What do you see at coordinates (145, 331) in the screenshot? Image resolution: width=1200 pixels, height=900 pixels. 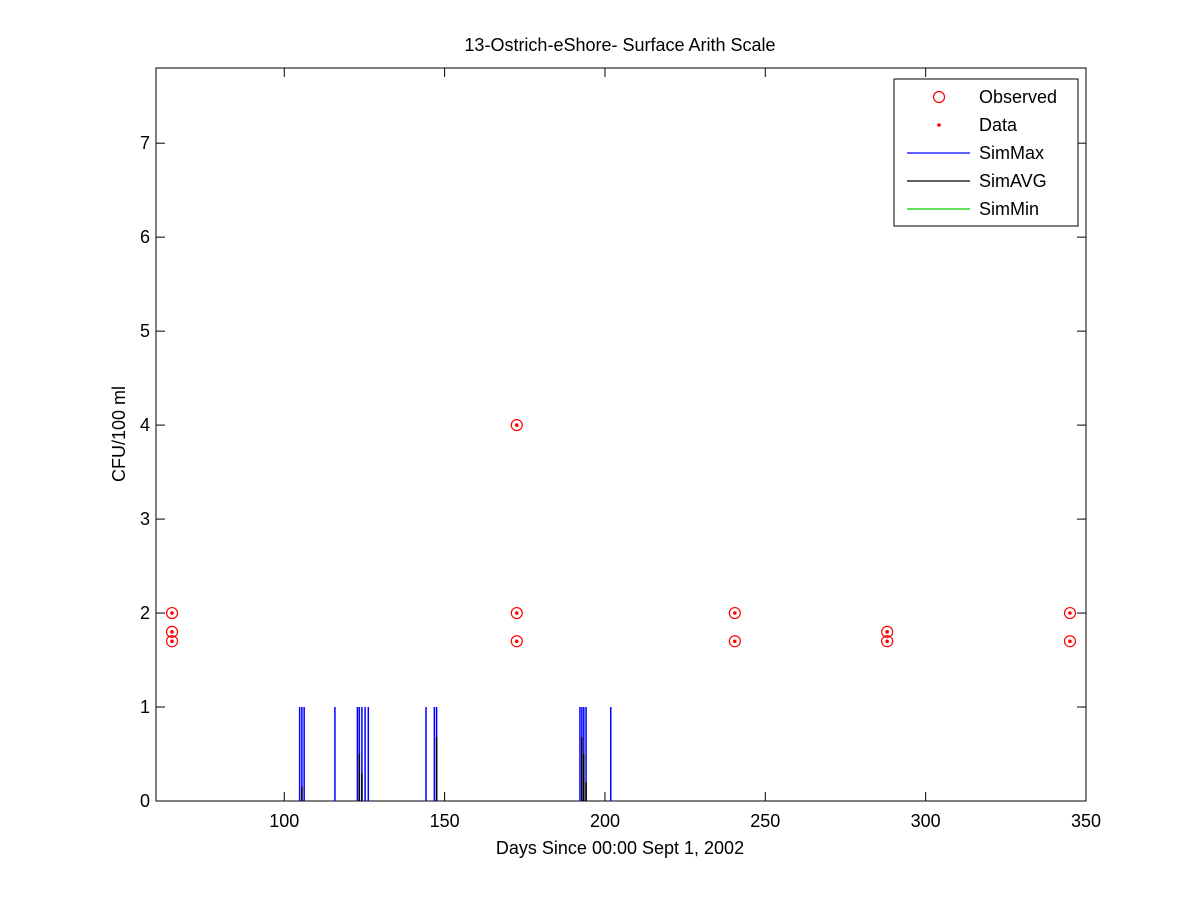 I see `y-tick-label: 5` at bounding box center [145, 331].